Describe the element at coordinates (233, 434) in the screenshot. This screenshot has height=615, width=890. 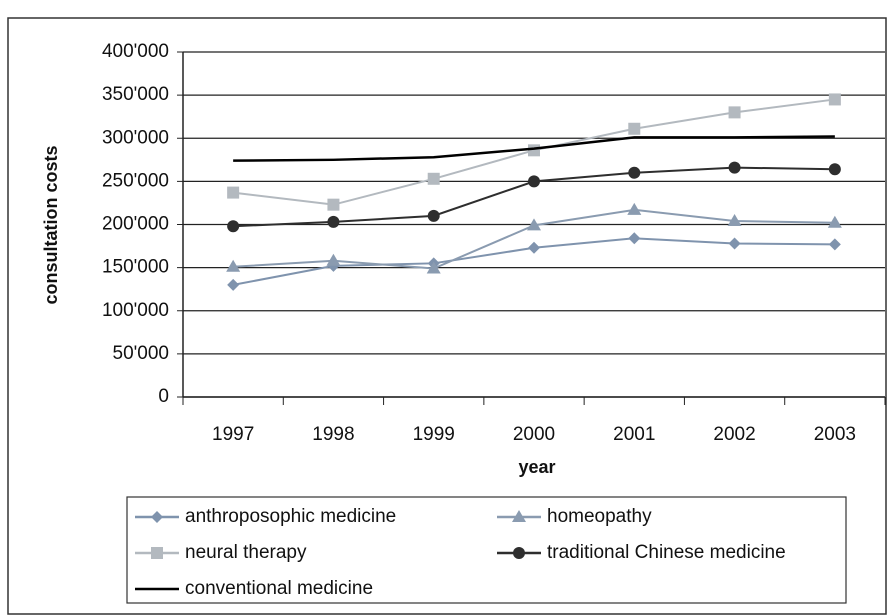
I see `x-tick-label: 1997` at that location.